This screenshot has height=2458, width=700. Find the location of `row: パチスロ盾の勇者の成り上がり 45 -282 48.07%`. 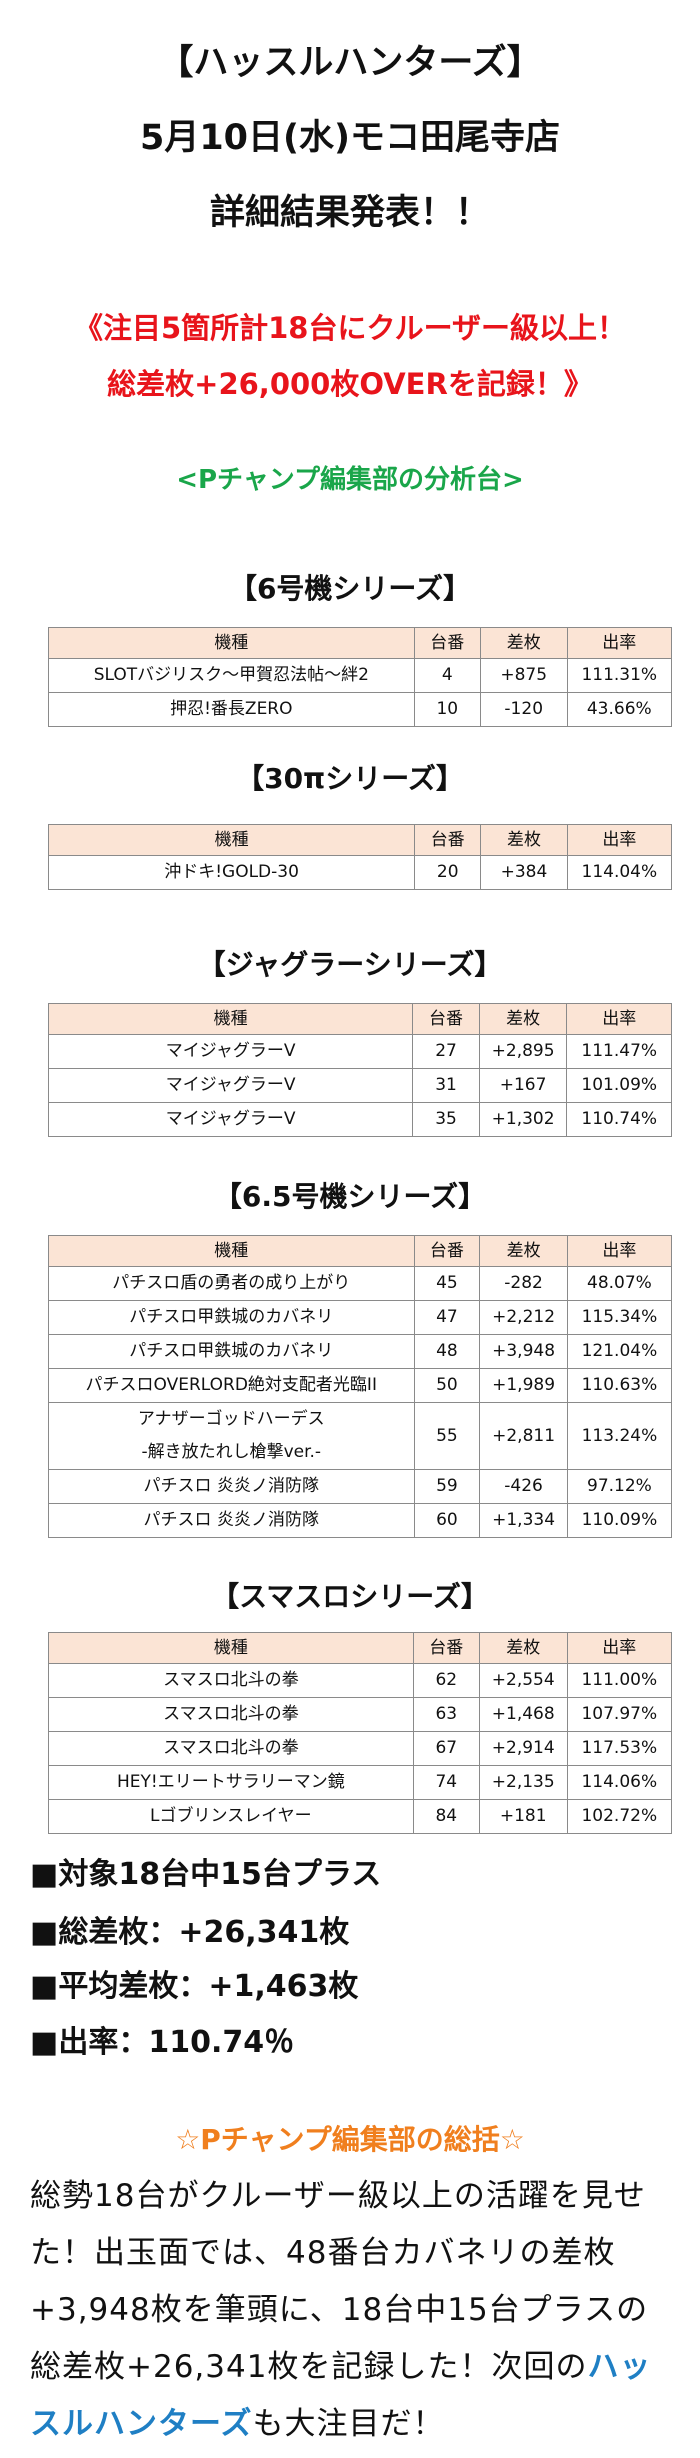

row: パチスロ盾の勇者の成り上がり 45 -282 48.07% is located at coordinates (360, 1283).